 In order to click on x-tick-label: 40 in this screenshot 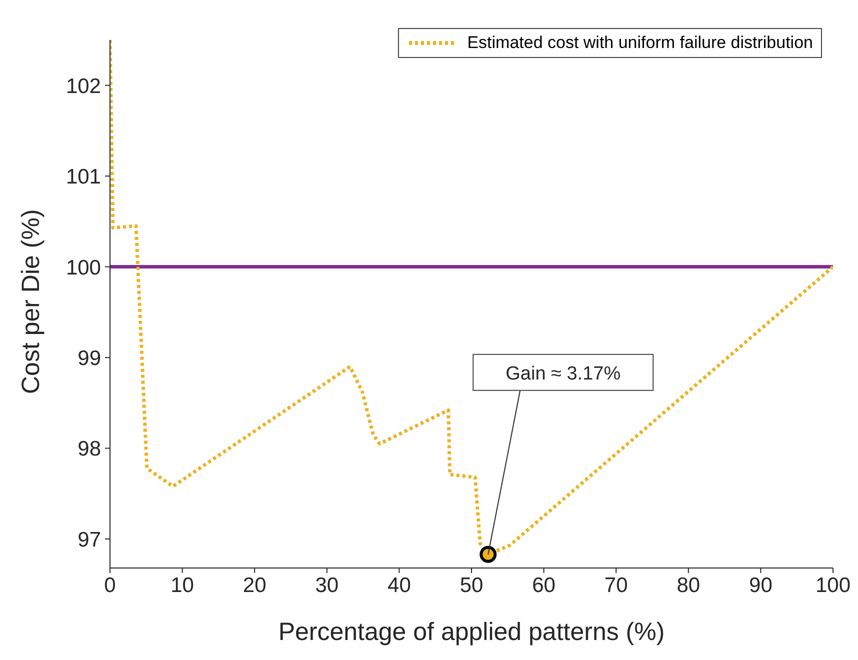, I will do `click(399, 585)`.